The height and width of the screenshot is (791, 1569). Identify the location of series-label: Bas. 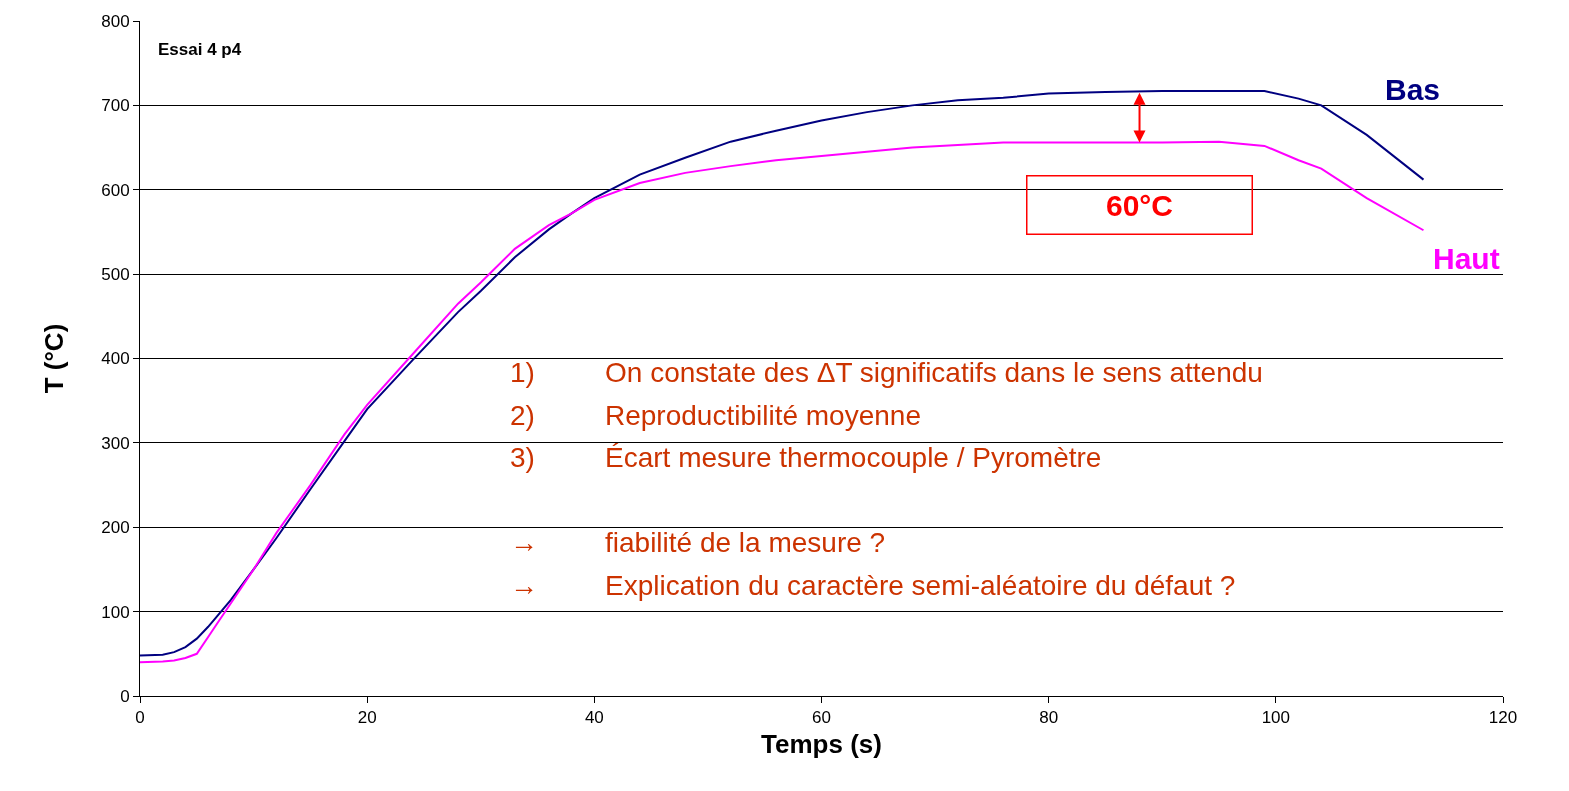
(1413, 89).